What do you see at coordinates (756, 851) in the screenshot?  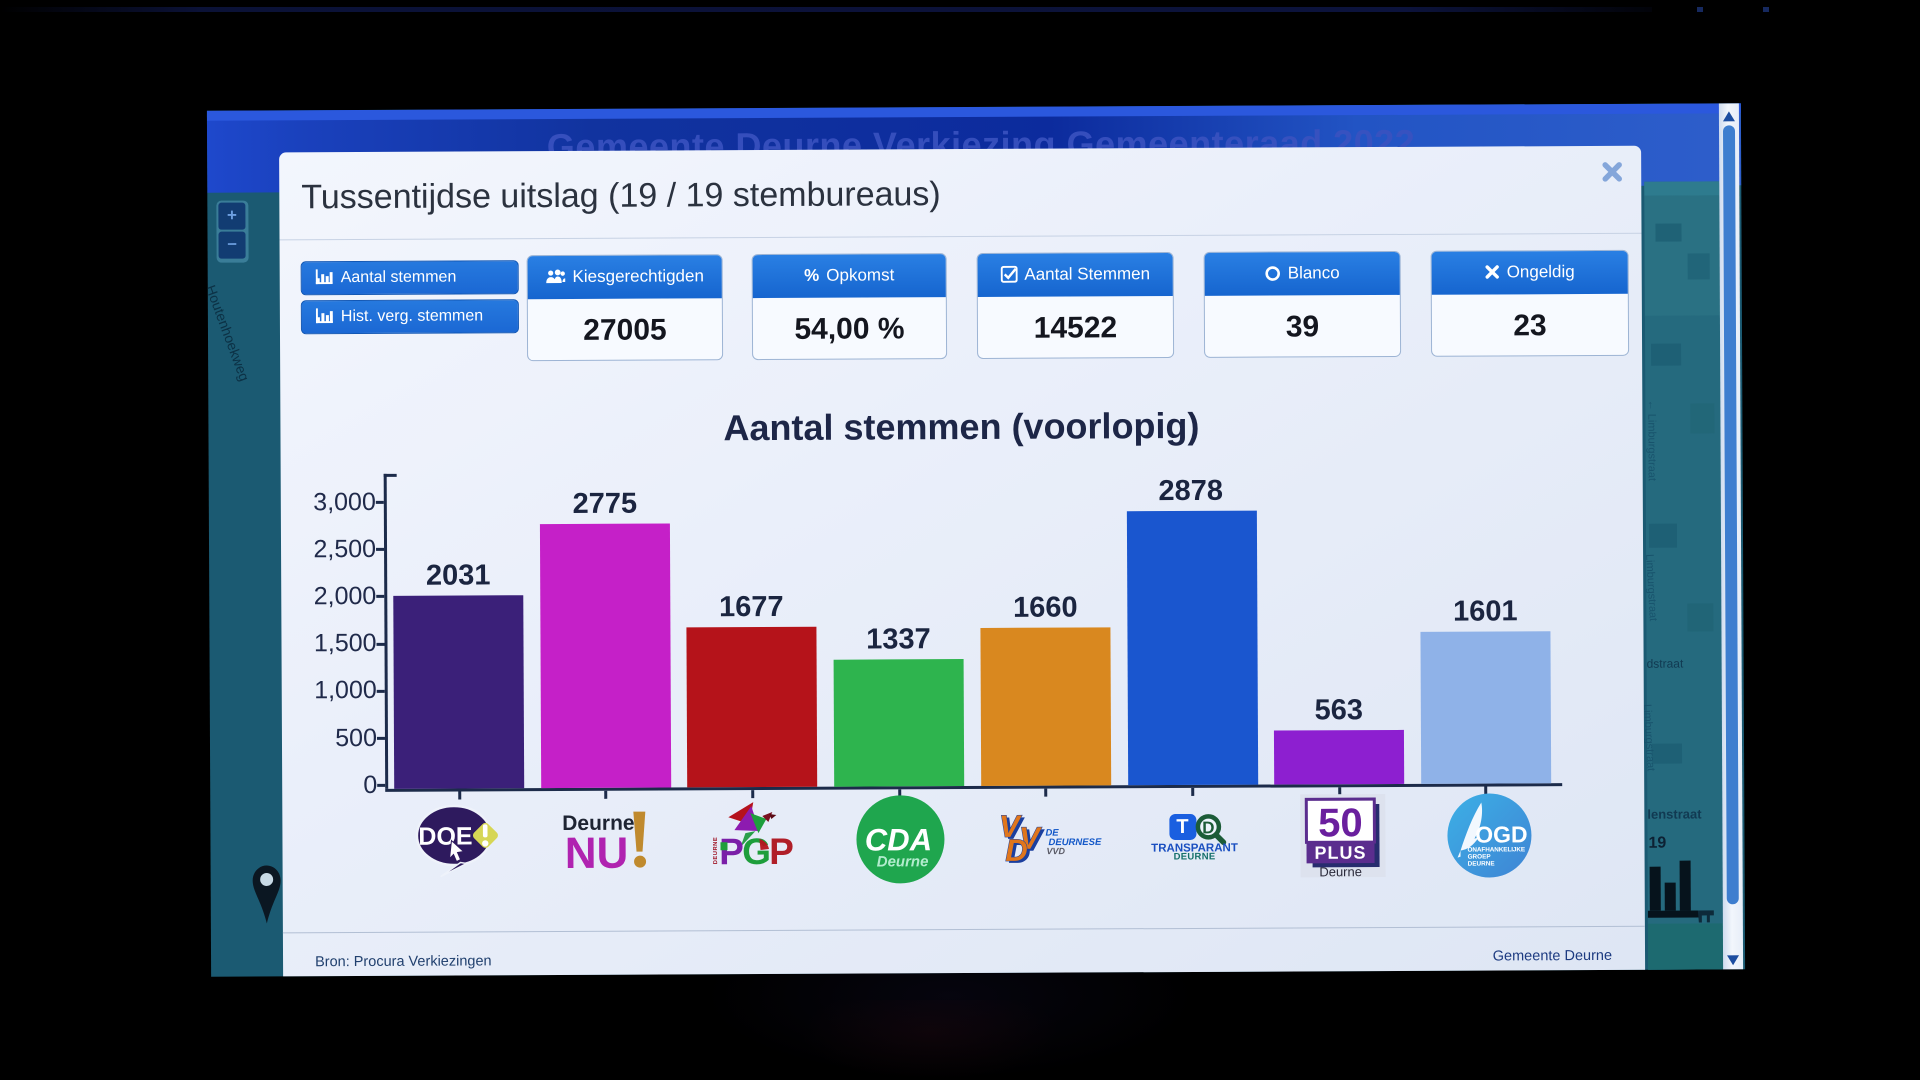 I see `svg-text: G` at bounding box center [756, 851].